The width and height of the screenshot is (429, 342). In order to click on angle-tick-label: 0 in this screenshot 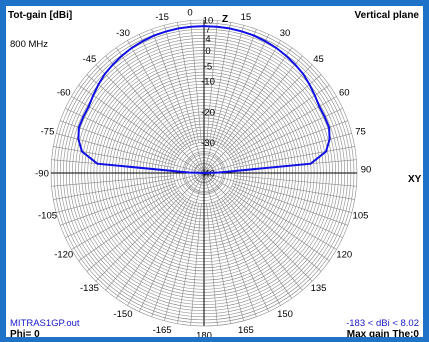, I will do `click(189, 13)`.